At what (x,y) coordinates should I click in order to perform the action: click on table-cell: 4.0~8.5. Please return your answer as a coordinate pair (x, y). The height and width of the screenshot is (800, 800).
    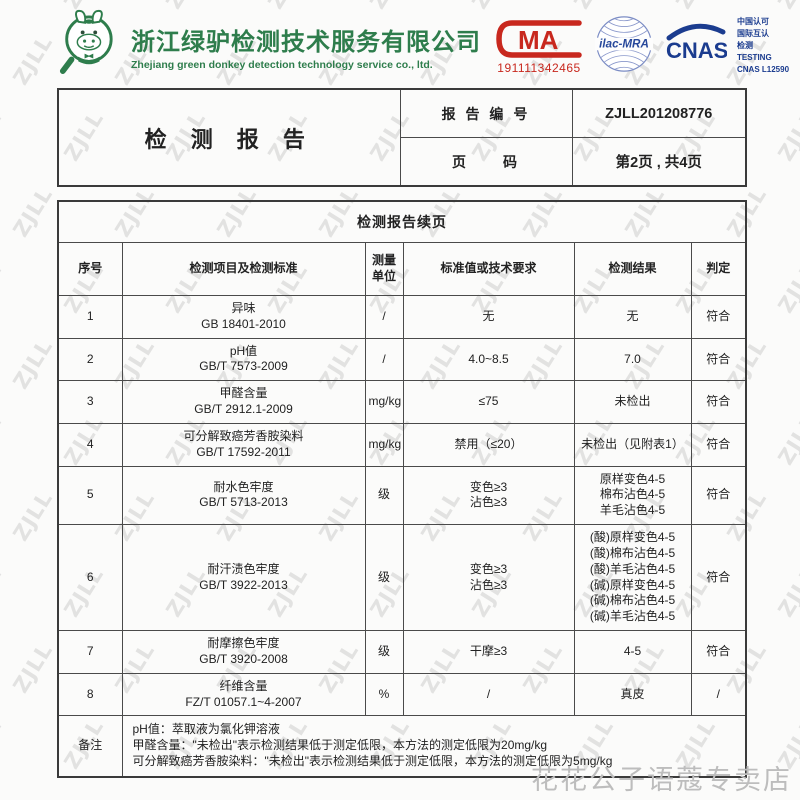
    Looking at the image, I should click on (488, 359).